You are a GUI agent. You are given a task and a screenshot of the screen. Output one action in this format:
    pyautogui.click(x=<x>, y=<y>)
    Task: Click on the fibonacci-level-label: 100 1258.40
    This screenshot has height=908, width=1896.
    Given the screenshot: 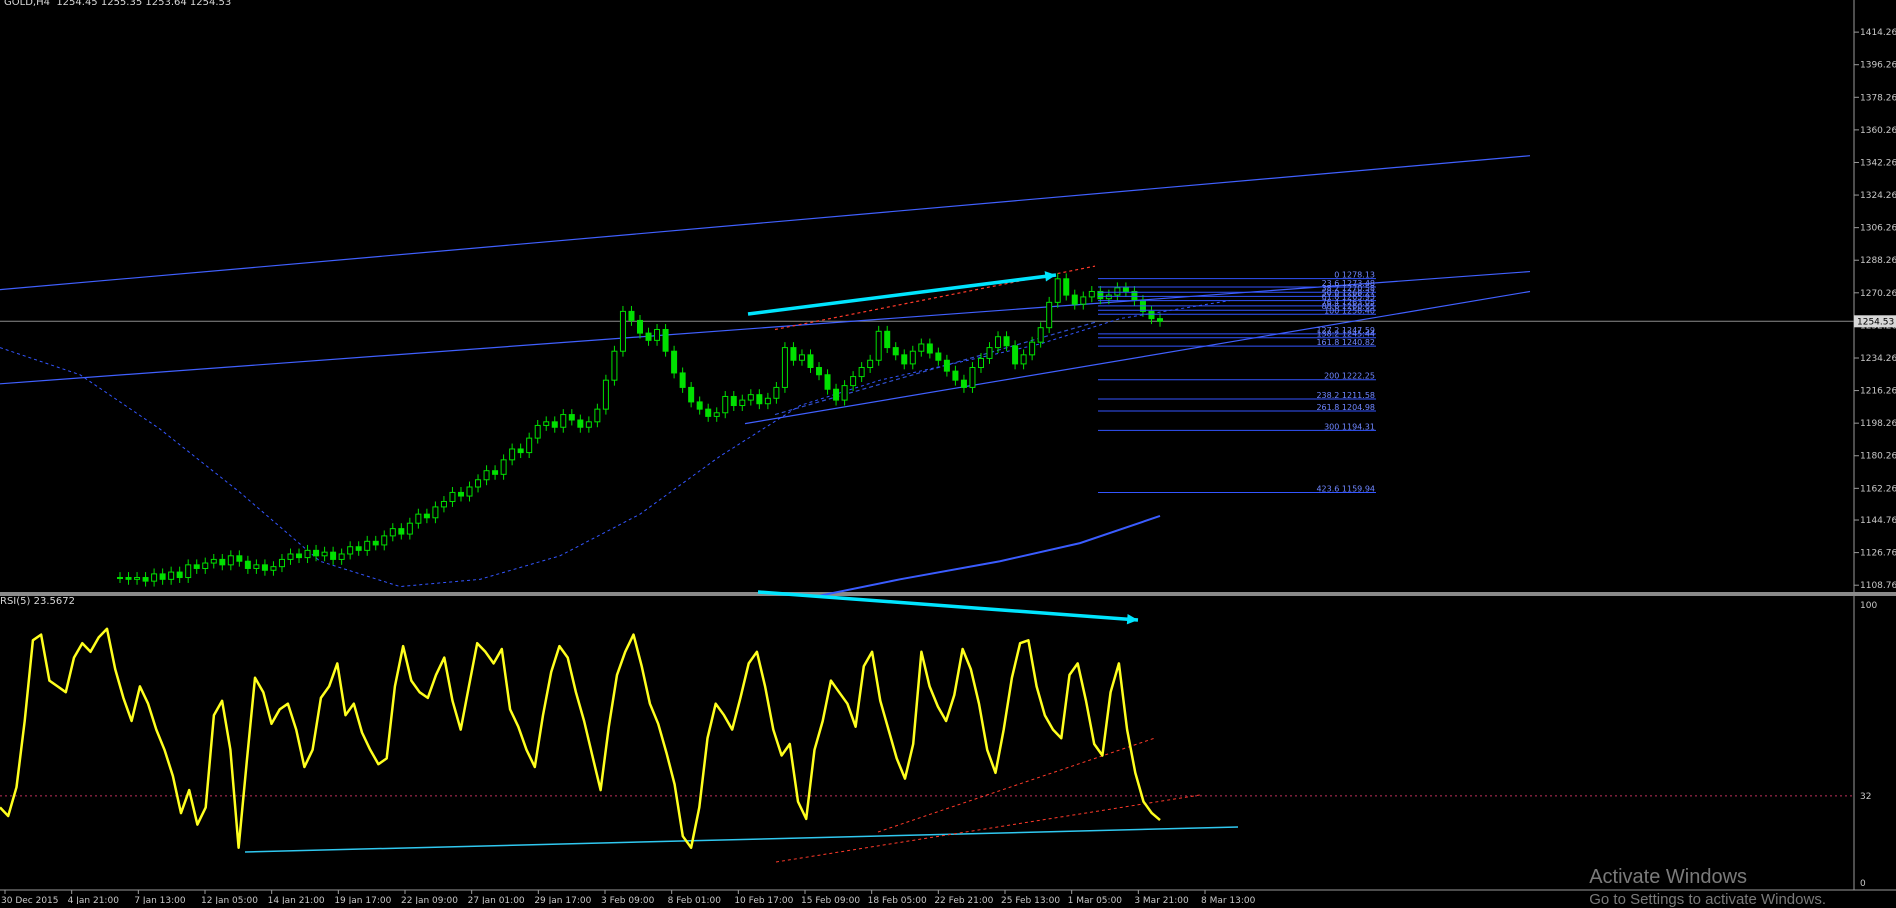 What is the action you would take?
    pyautogui.click(x=1349, y=310)
    